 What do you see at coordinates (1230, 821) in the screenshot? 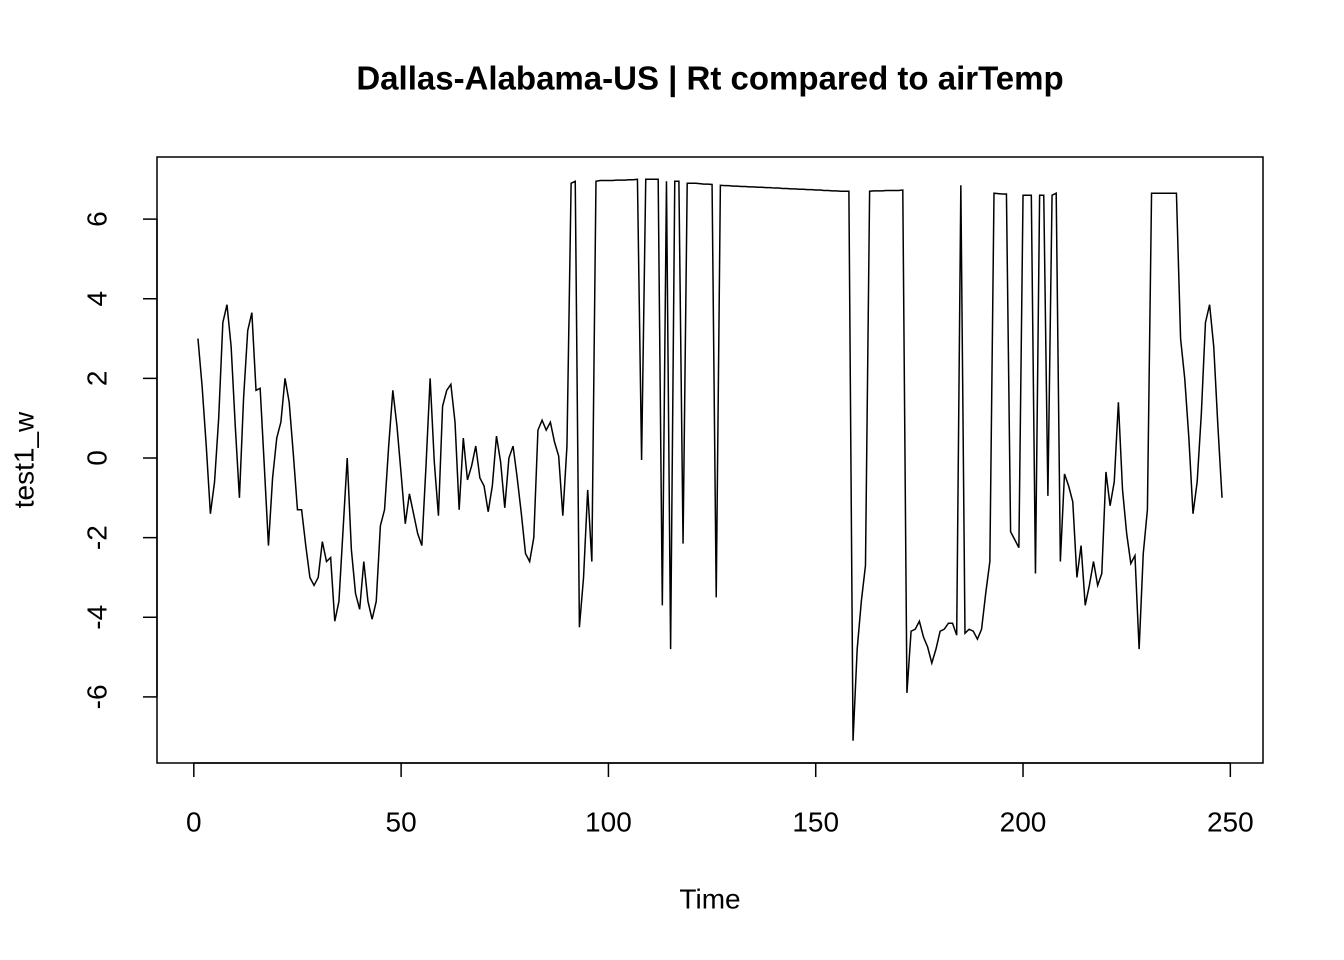
I see `x-tick-label: 250` at bounding box center [1230, 821].